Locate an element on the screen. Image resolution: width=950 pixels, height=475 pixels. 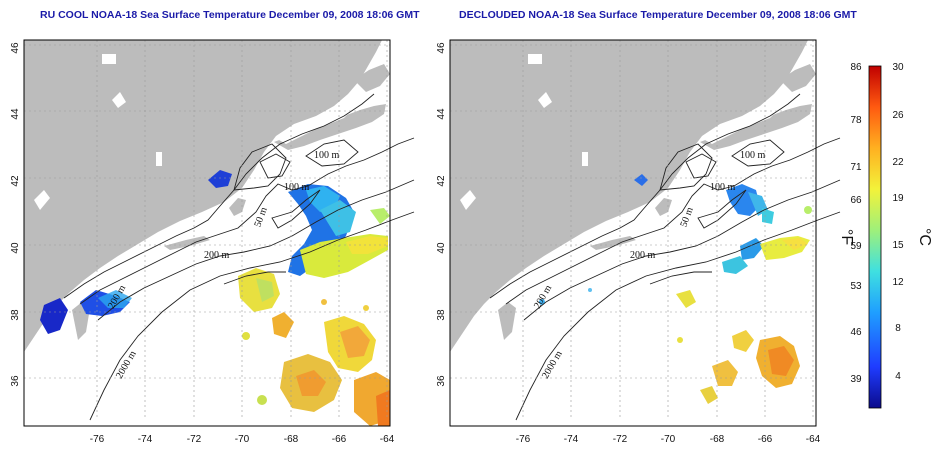
f-tick: 86 is located at coordinates (856, 67).